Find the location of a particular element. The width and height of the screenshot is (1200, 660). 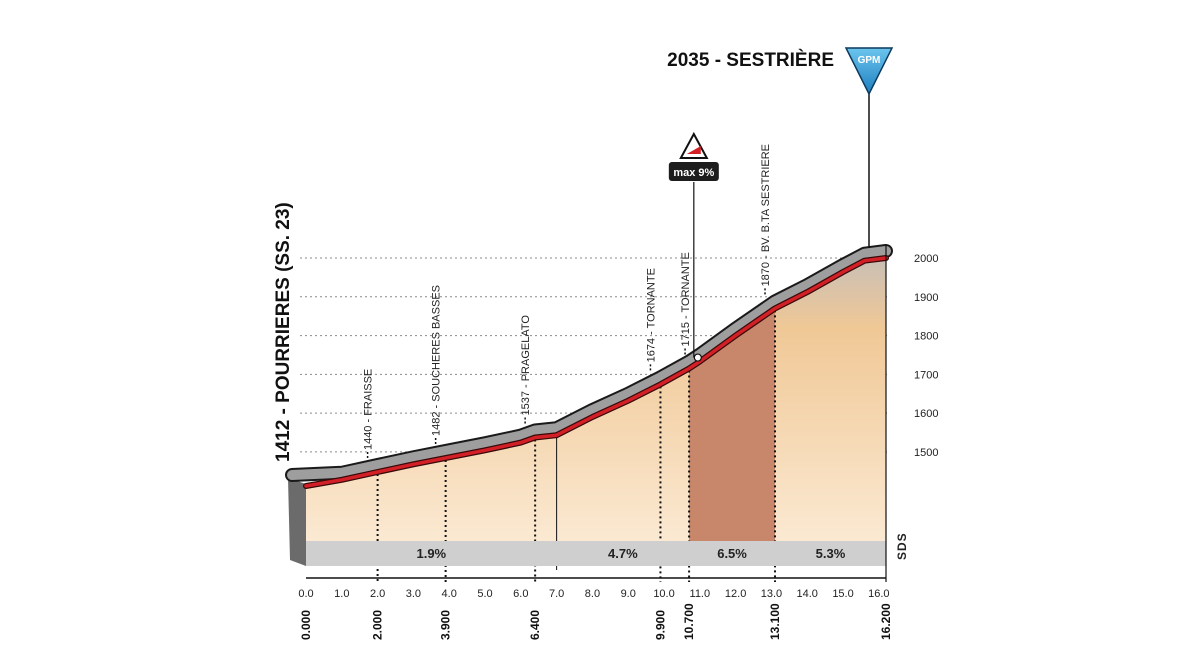

waypoint-label: 1870 - BV. B.TA SESTRIERE is located at coordinates (766, 215).